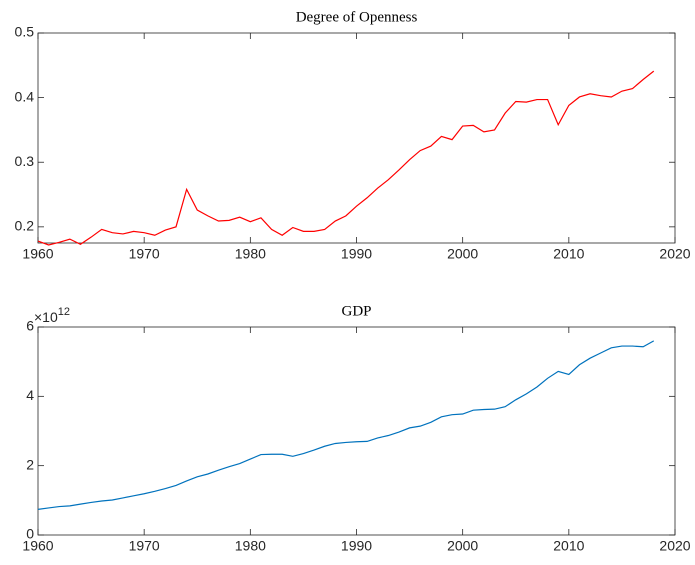 The width and height of the screenshot is (695, 565). I want to click on y-tick-label: 0.3, so click(25, 161).